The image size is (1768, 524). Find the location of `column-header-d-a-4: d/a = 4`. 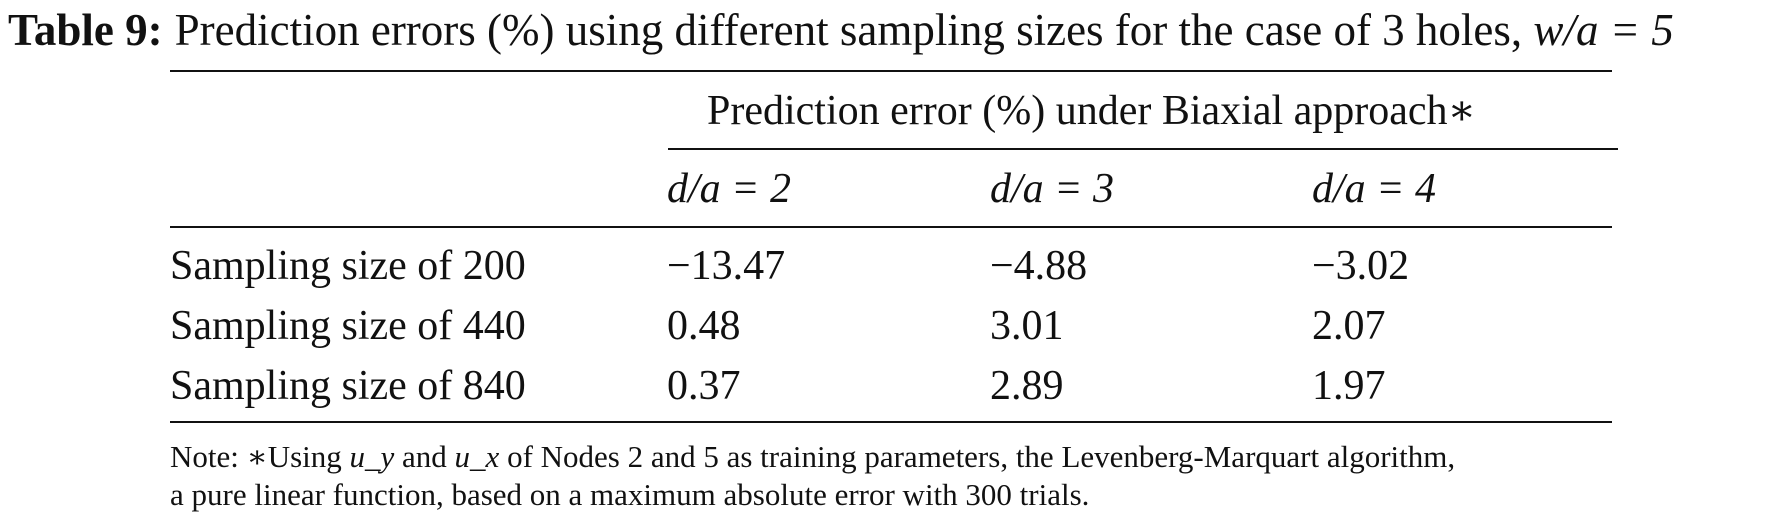

column-header-d-a-4: d/a = 4 is located at coordinates (1374, 189).